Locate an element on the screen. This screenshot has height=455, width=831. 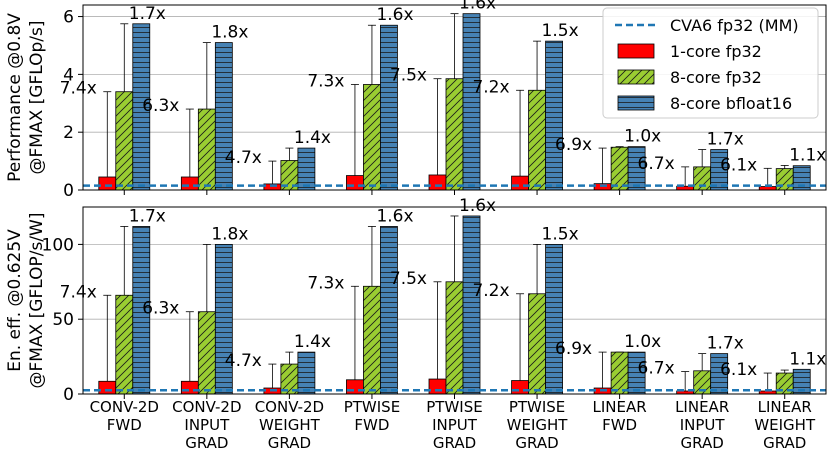
x-tick-label: PTWISE FWD is located at coordinates (372, 416).